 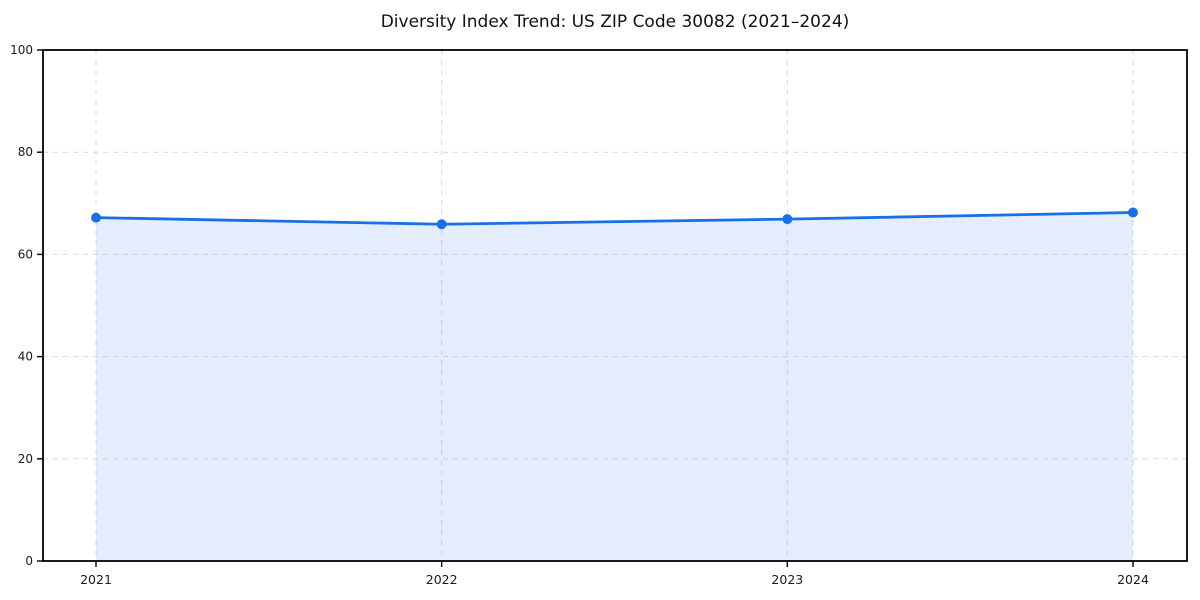 What do you see at coordinates (25, 357) in the screenshot?
I see `y-tick-label: 40` at bounding box center [25, 357].